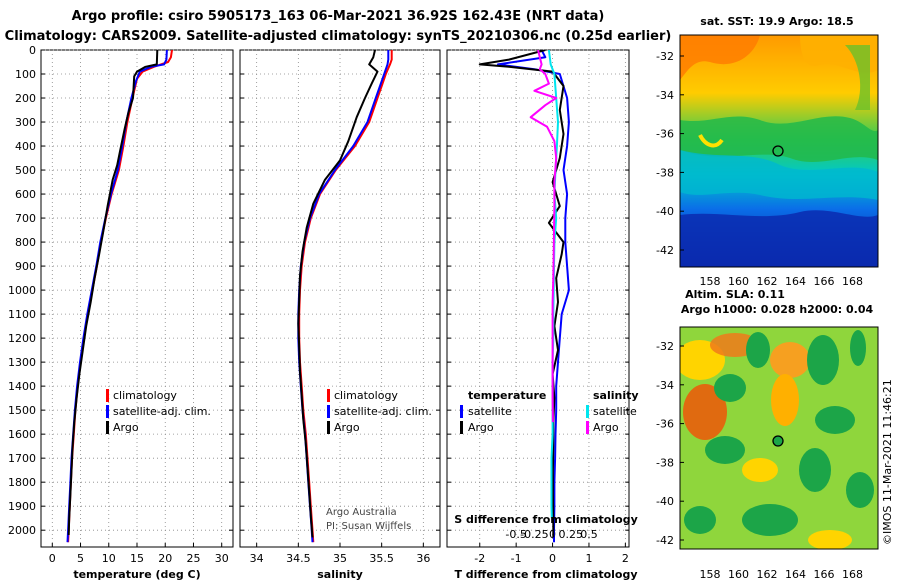  What do you see at coordinates (625, 558) in the screenshot?
I see `x-tick-label: 2` at bounding box center [625, 558].